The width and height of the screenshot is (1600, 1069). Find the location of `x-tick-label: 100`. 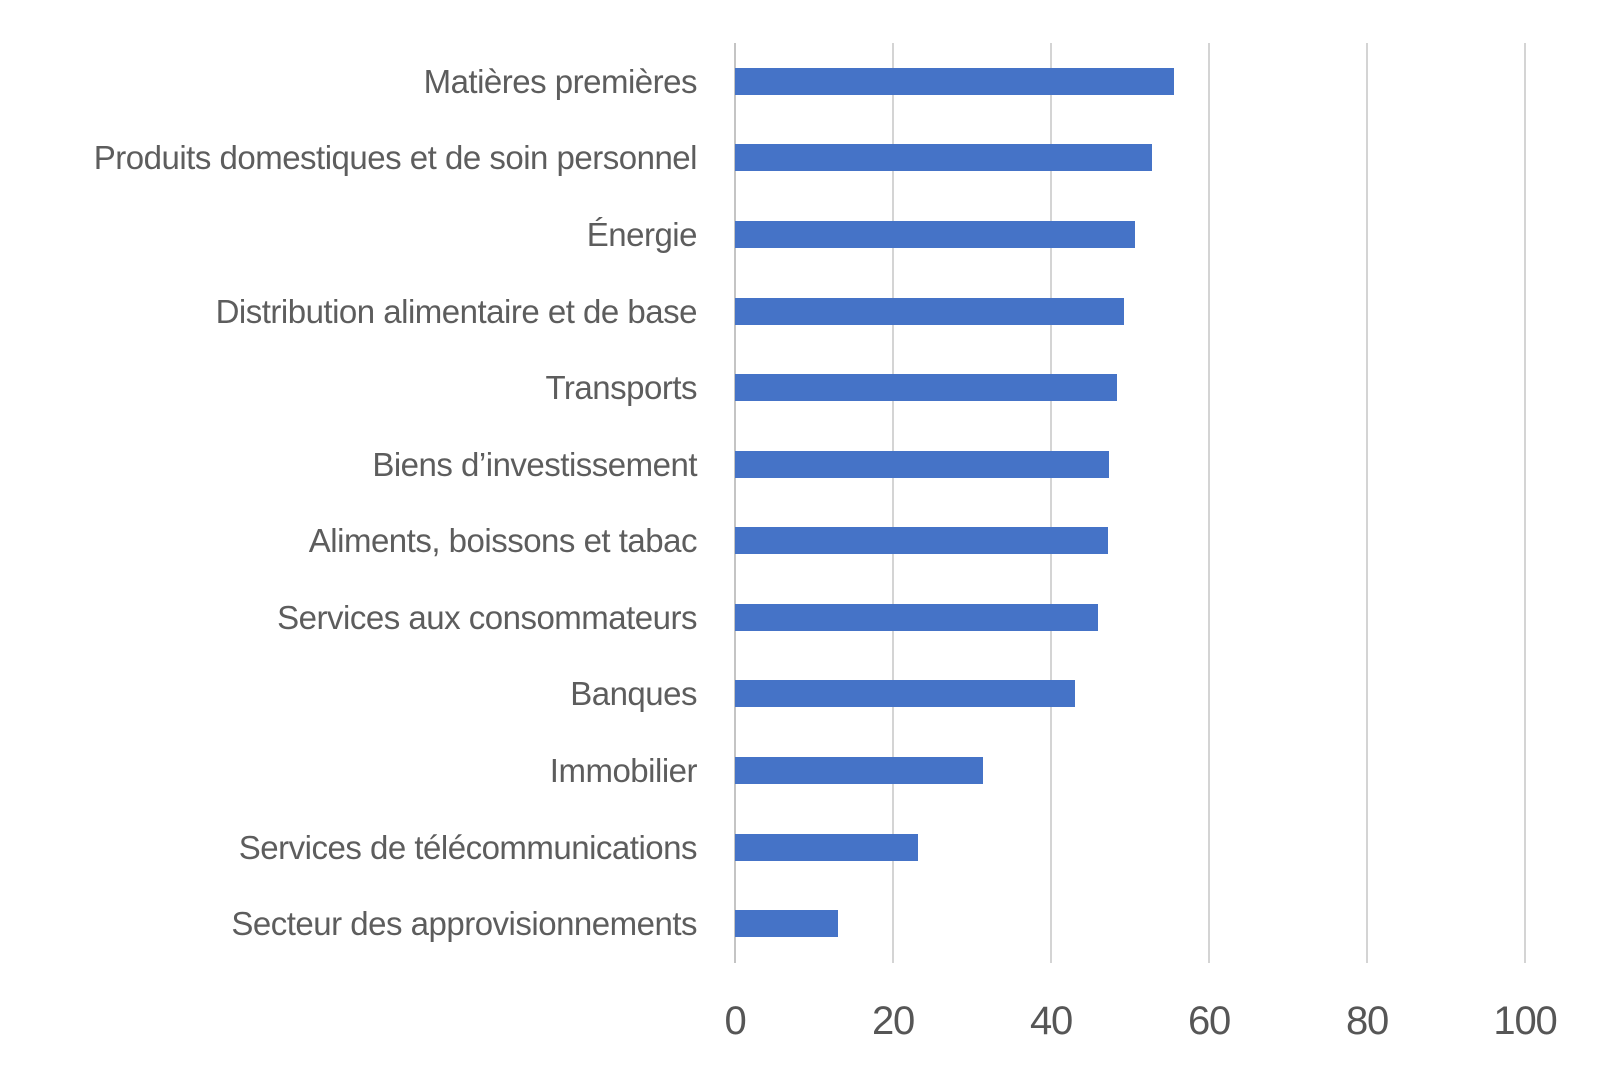

x-tick-label: 100 is located at coordinates (1525, 1021).